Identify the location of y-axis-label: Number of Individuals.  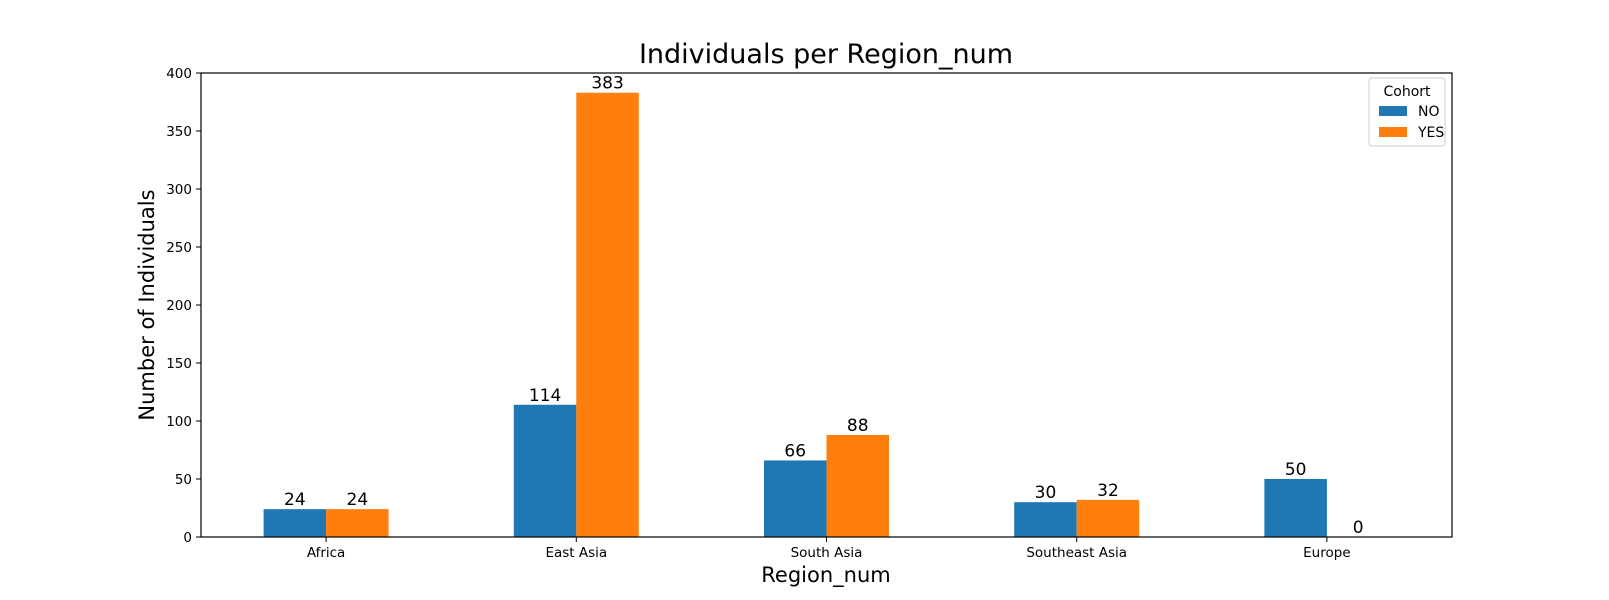
(147, 304).